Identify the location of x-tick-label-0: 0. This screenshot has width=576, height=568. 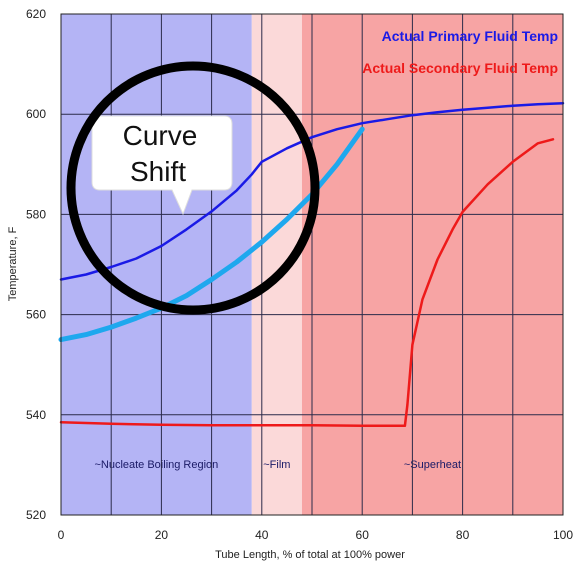
(61, 535).